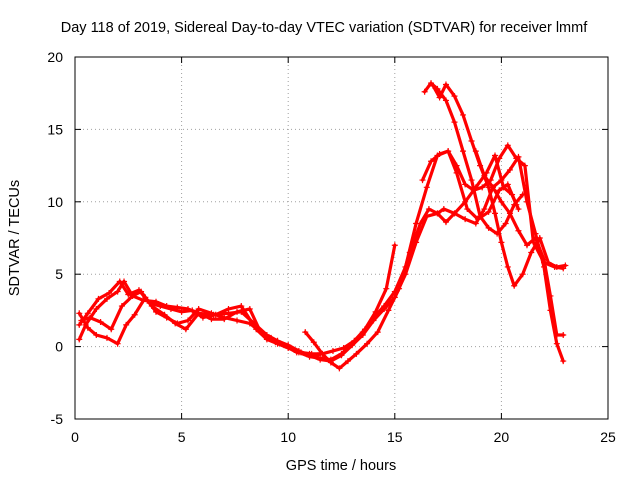 The height and width of the screenshot is (480, 640). Describe the element at coordinates (608, 437) in the screenshot. I see `x-tick-label: 25` at that location.